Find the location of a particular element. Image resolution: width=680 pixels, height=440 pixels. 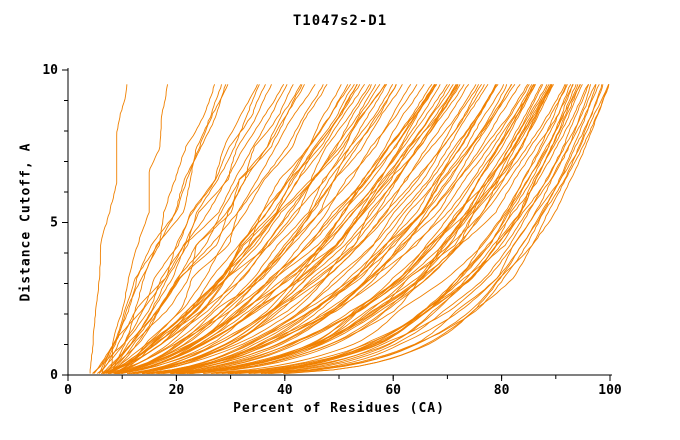

y-tick-label: 5 is located at coordinates (54, 223).